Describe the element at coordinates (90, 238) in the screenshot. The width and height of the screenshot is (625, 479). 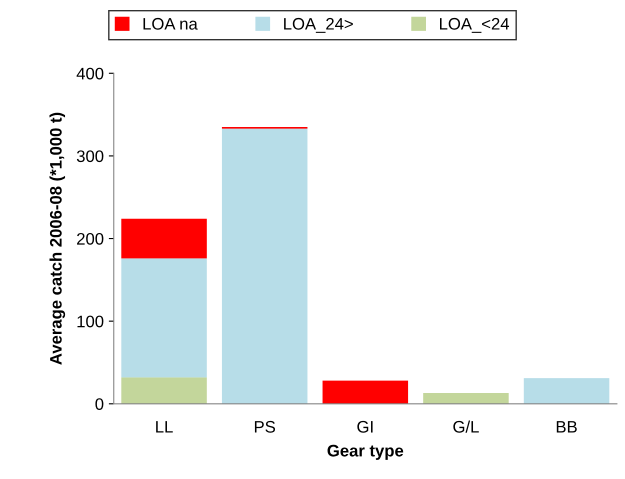
I see `y-tick-label: 200` at that location.